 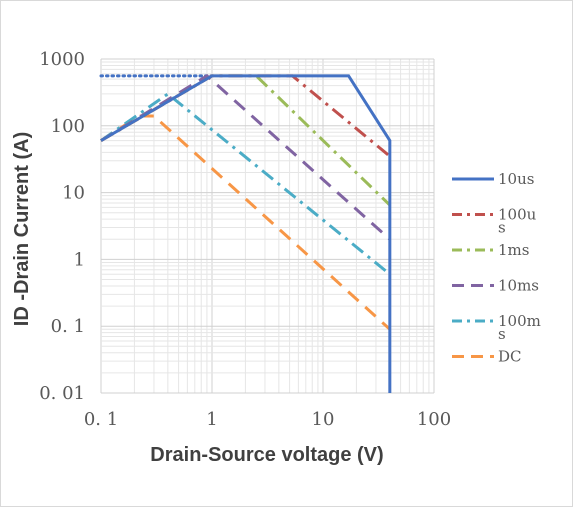 What do you see at coordinates (79, 259) in the screenshot?
I see `y-tick-label: 1` at bounding box center [79, 259].